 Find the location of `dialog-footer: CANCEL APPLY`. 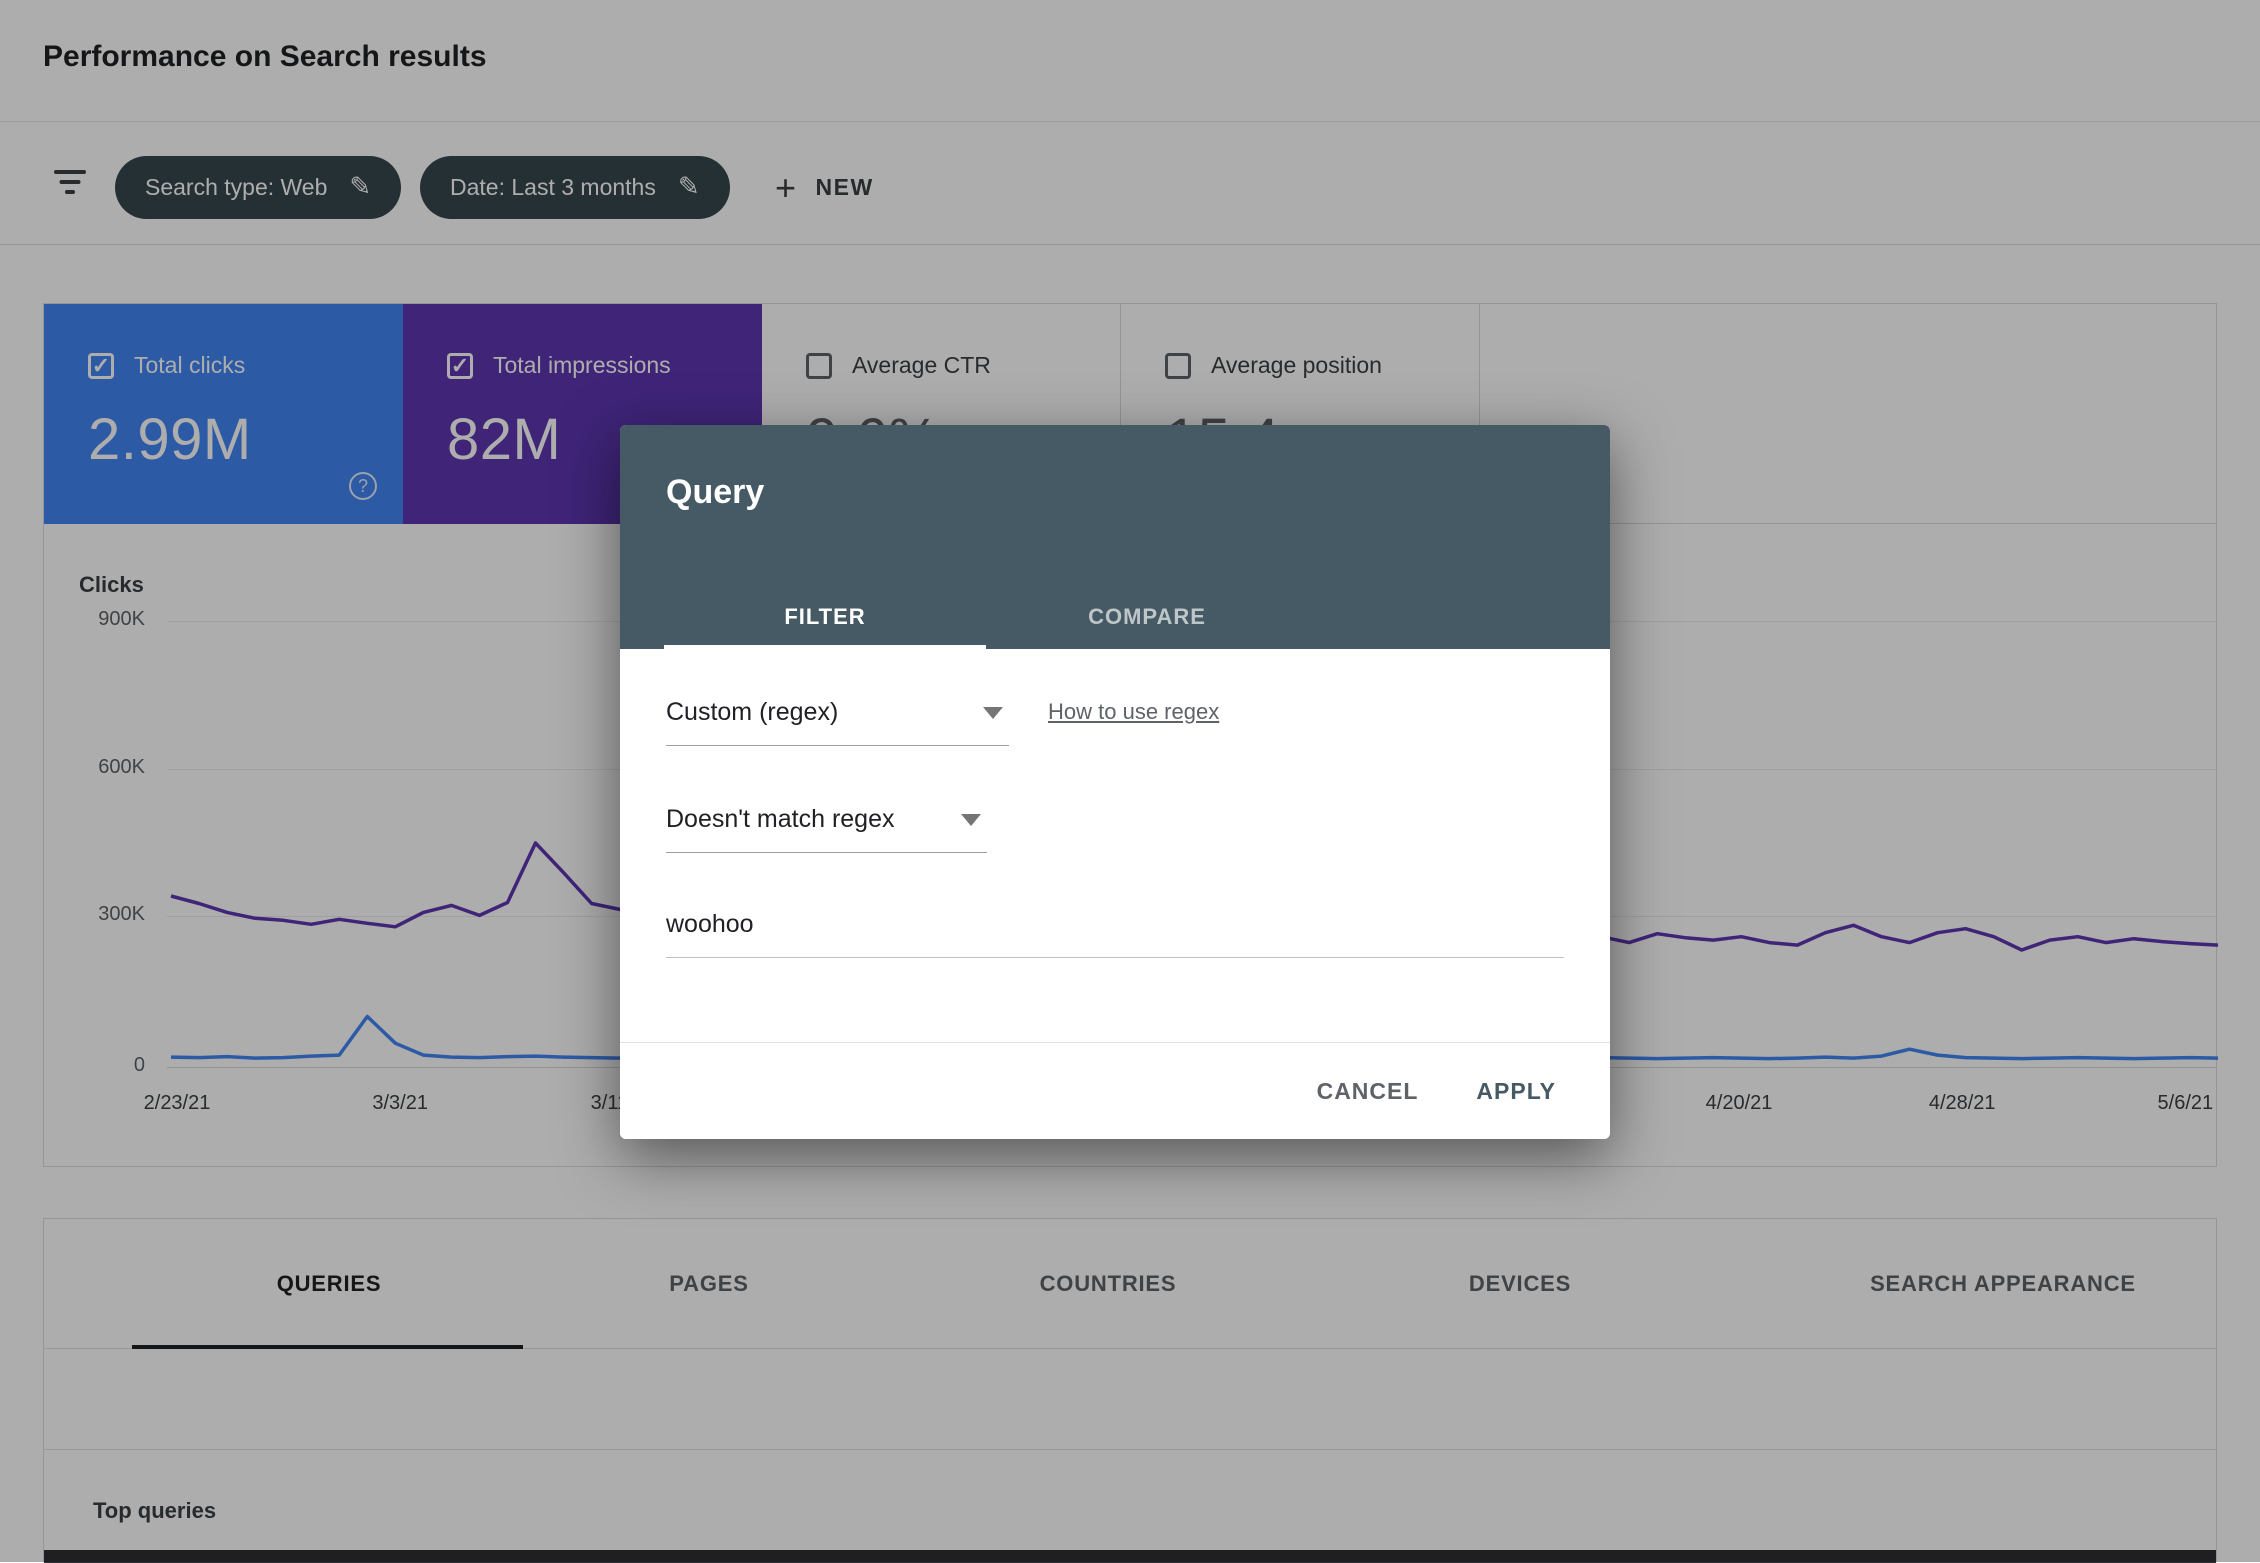

dialog-footer: CANCEL APPLY is located at coordinates (1115, 1090).